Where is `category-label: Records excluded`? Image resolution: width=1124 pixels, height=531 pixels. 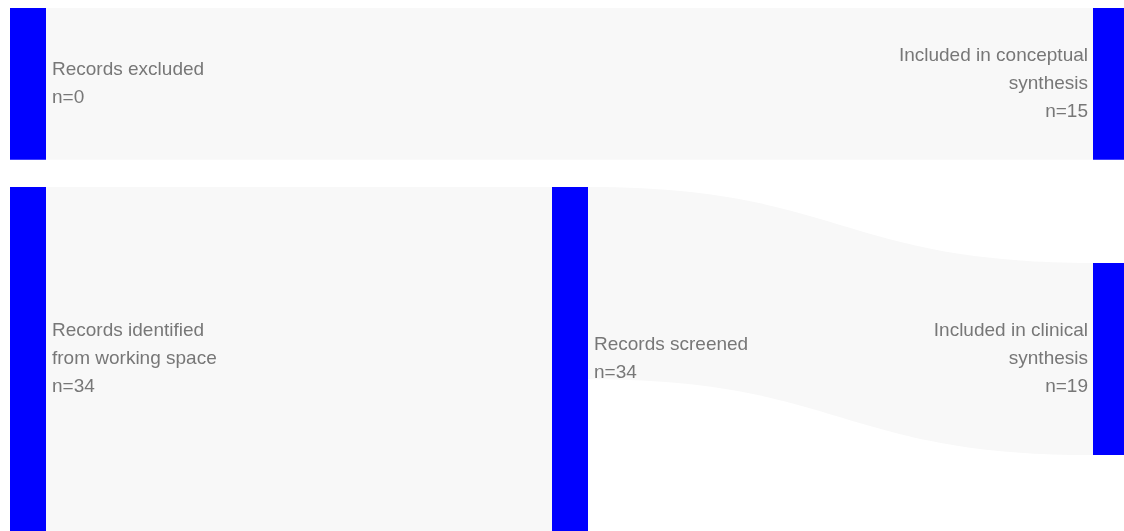 category-label: Records excluded is located at coordinates (128, 69).